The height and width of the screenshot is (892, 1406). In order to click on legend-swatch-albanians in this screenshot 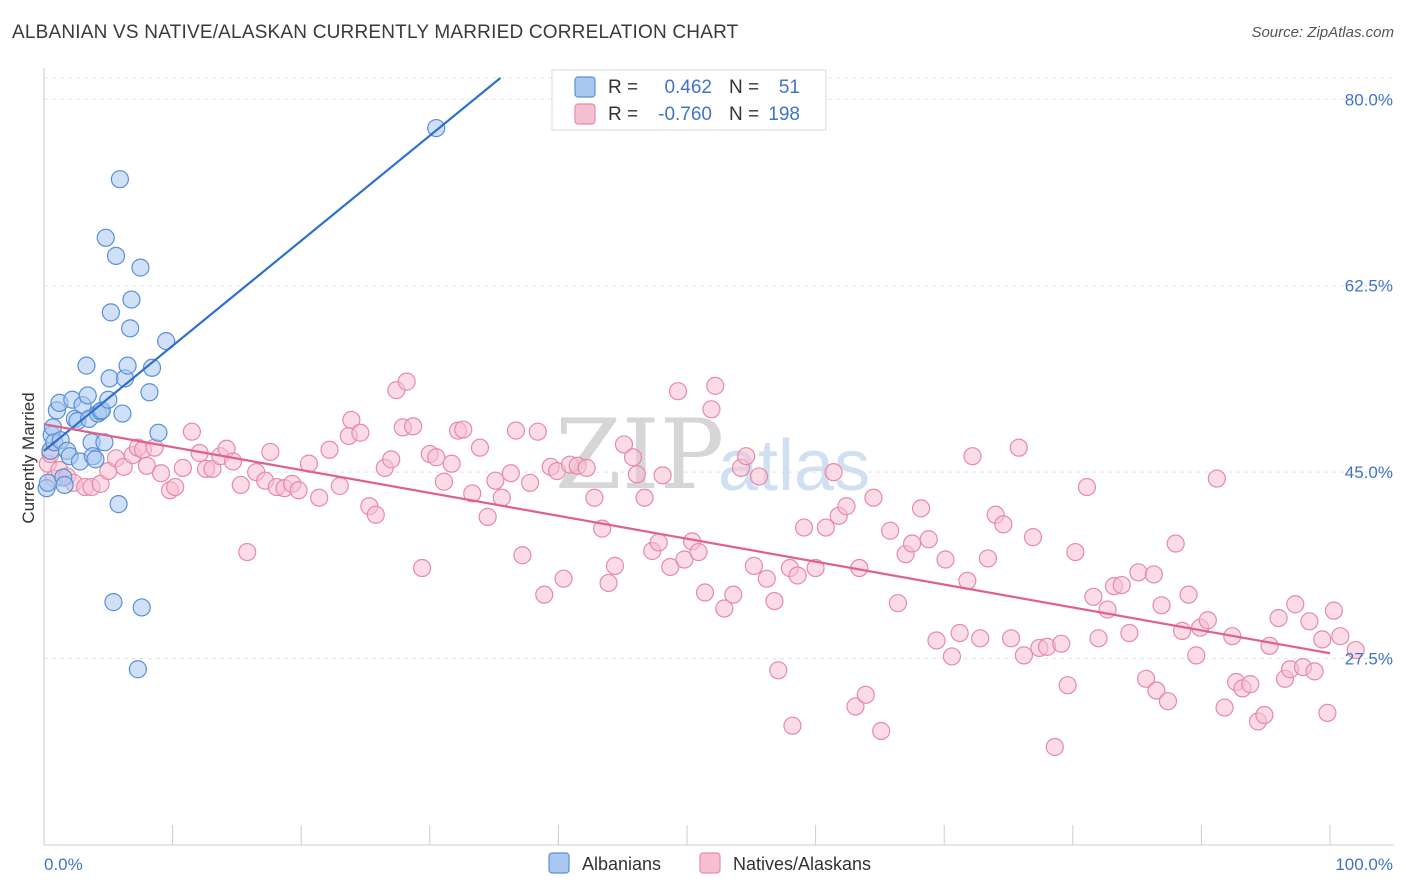, I will do `click(585, 87)`.